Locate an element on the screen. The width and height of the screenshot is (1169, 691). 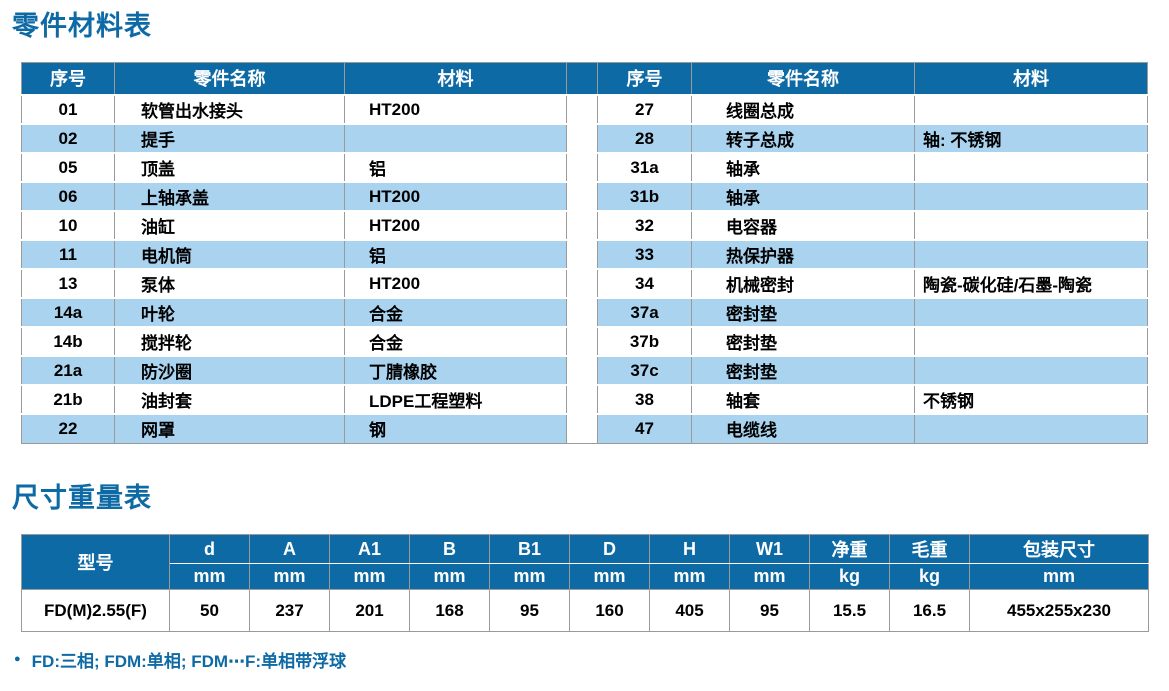
parts-table-row: 11 电机筒铝 33 热保护器 is located at coordinates (584, 254).